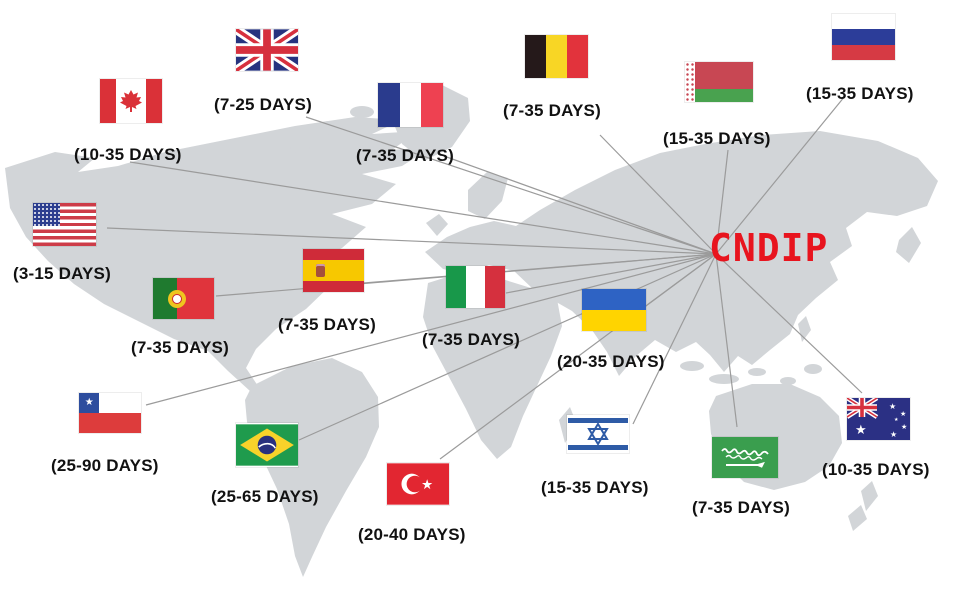 The height and width of the screenshot is (600, 960). What do you see at coordinates (674, 339) in the screenshot?
I see `route-line-israel` at bounding box center [674, 339].